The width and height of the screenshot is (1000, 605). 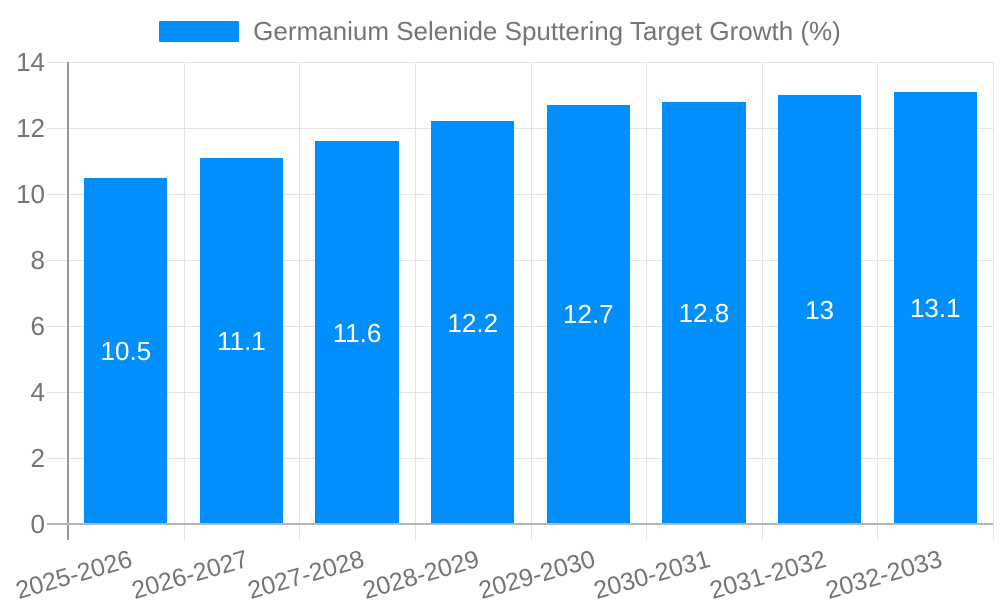 I want to click on y-tick-label: 4, so click(x=37, y=392).